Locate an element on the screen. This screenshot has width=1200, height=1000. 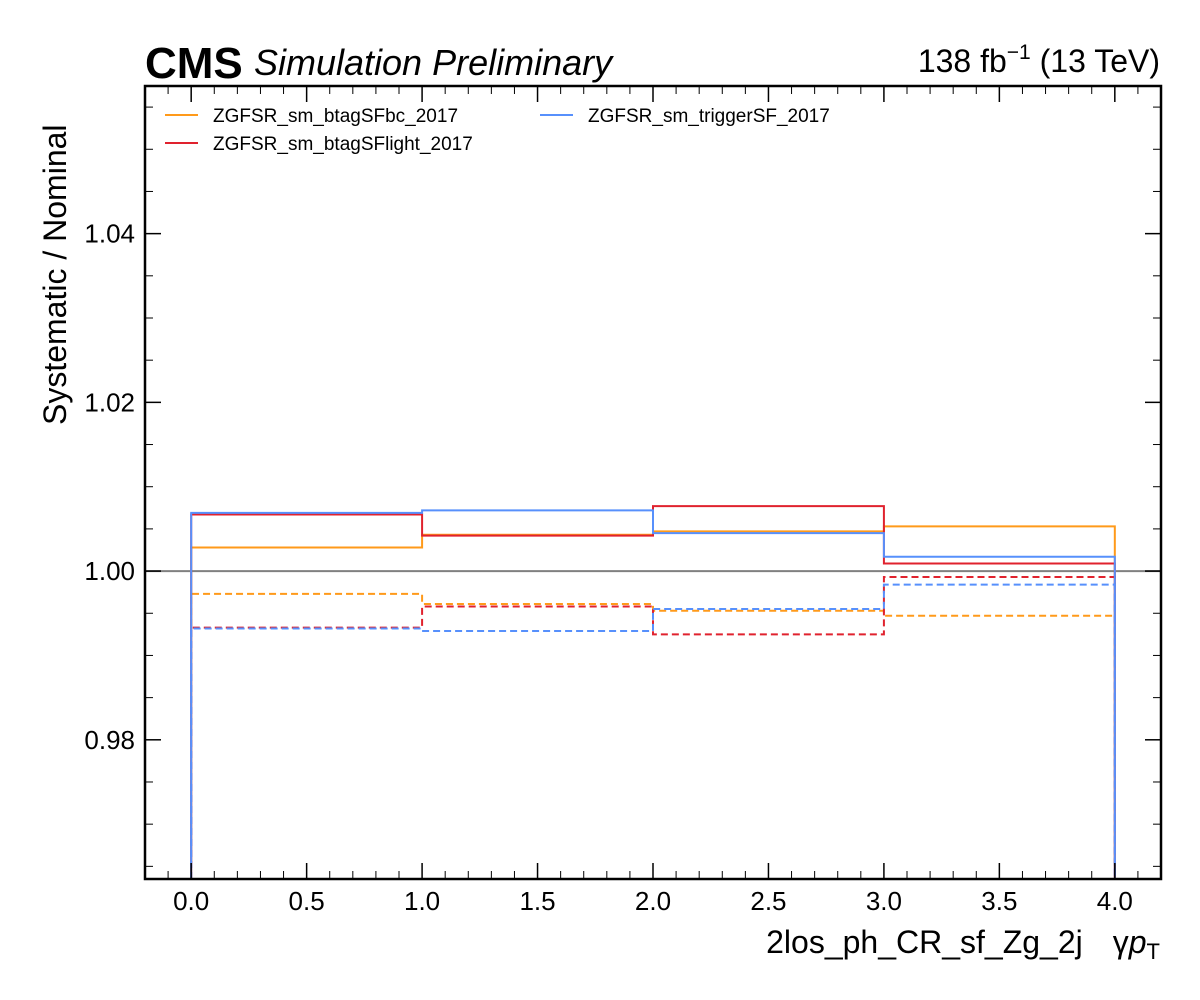
x-tick-label: 2.5 is located at coordinates (768, 901).